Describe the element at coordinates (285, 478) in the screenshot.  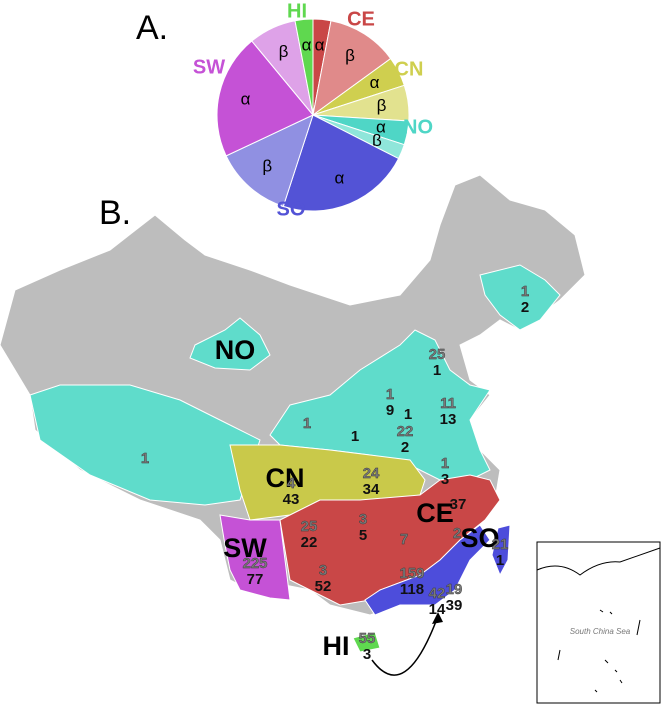
I see `region-label: CN` at that location.